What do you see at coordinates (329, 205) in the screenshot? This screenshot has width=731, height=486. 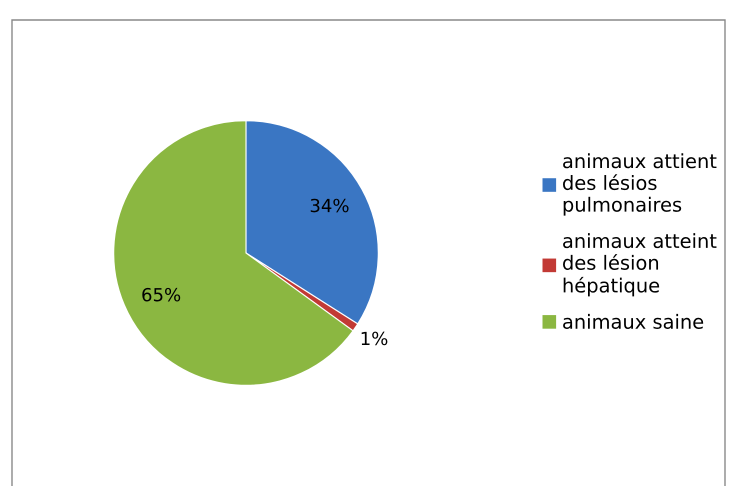 I see `data-label: 34%` at bounding box center [329, 205].